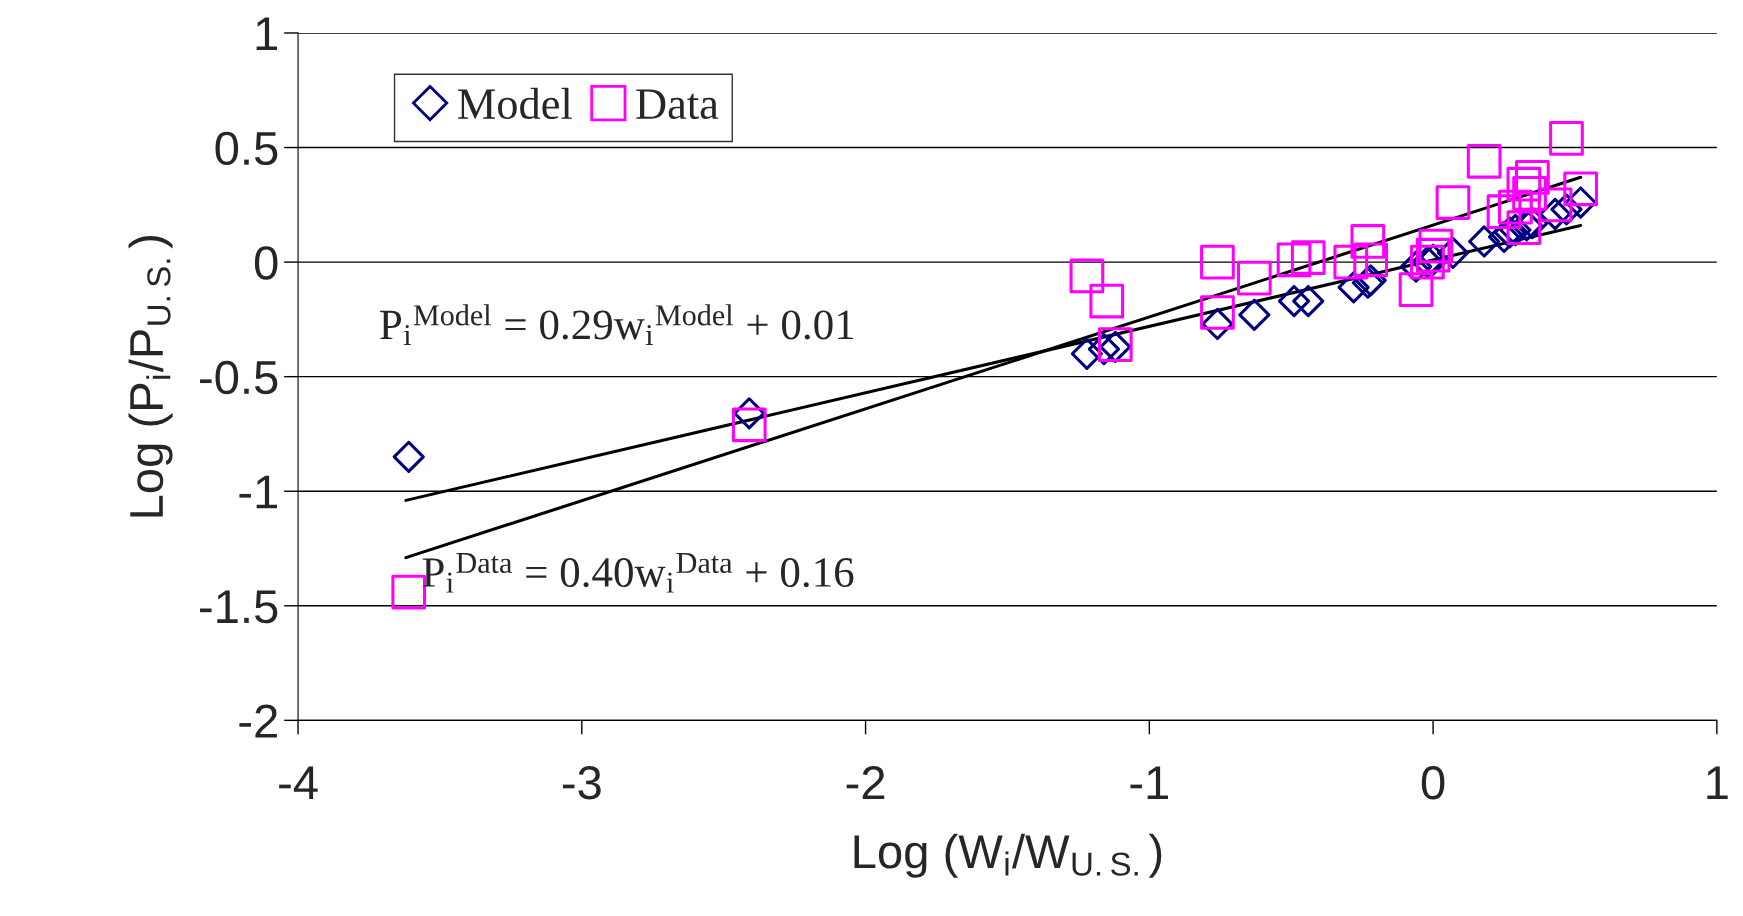 The height and width of the screenshot is (916, 1743). I want to click on legend-label: Data, so click(677, 104).